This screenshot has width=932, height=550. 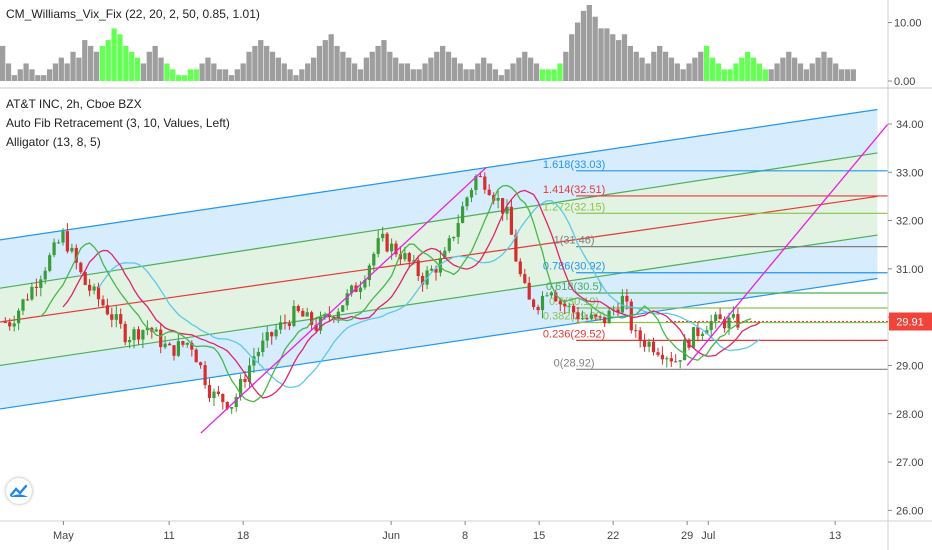 I want to click on time-tick-label: 15, so click(x=539, y=536).